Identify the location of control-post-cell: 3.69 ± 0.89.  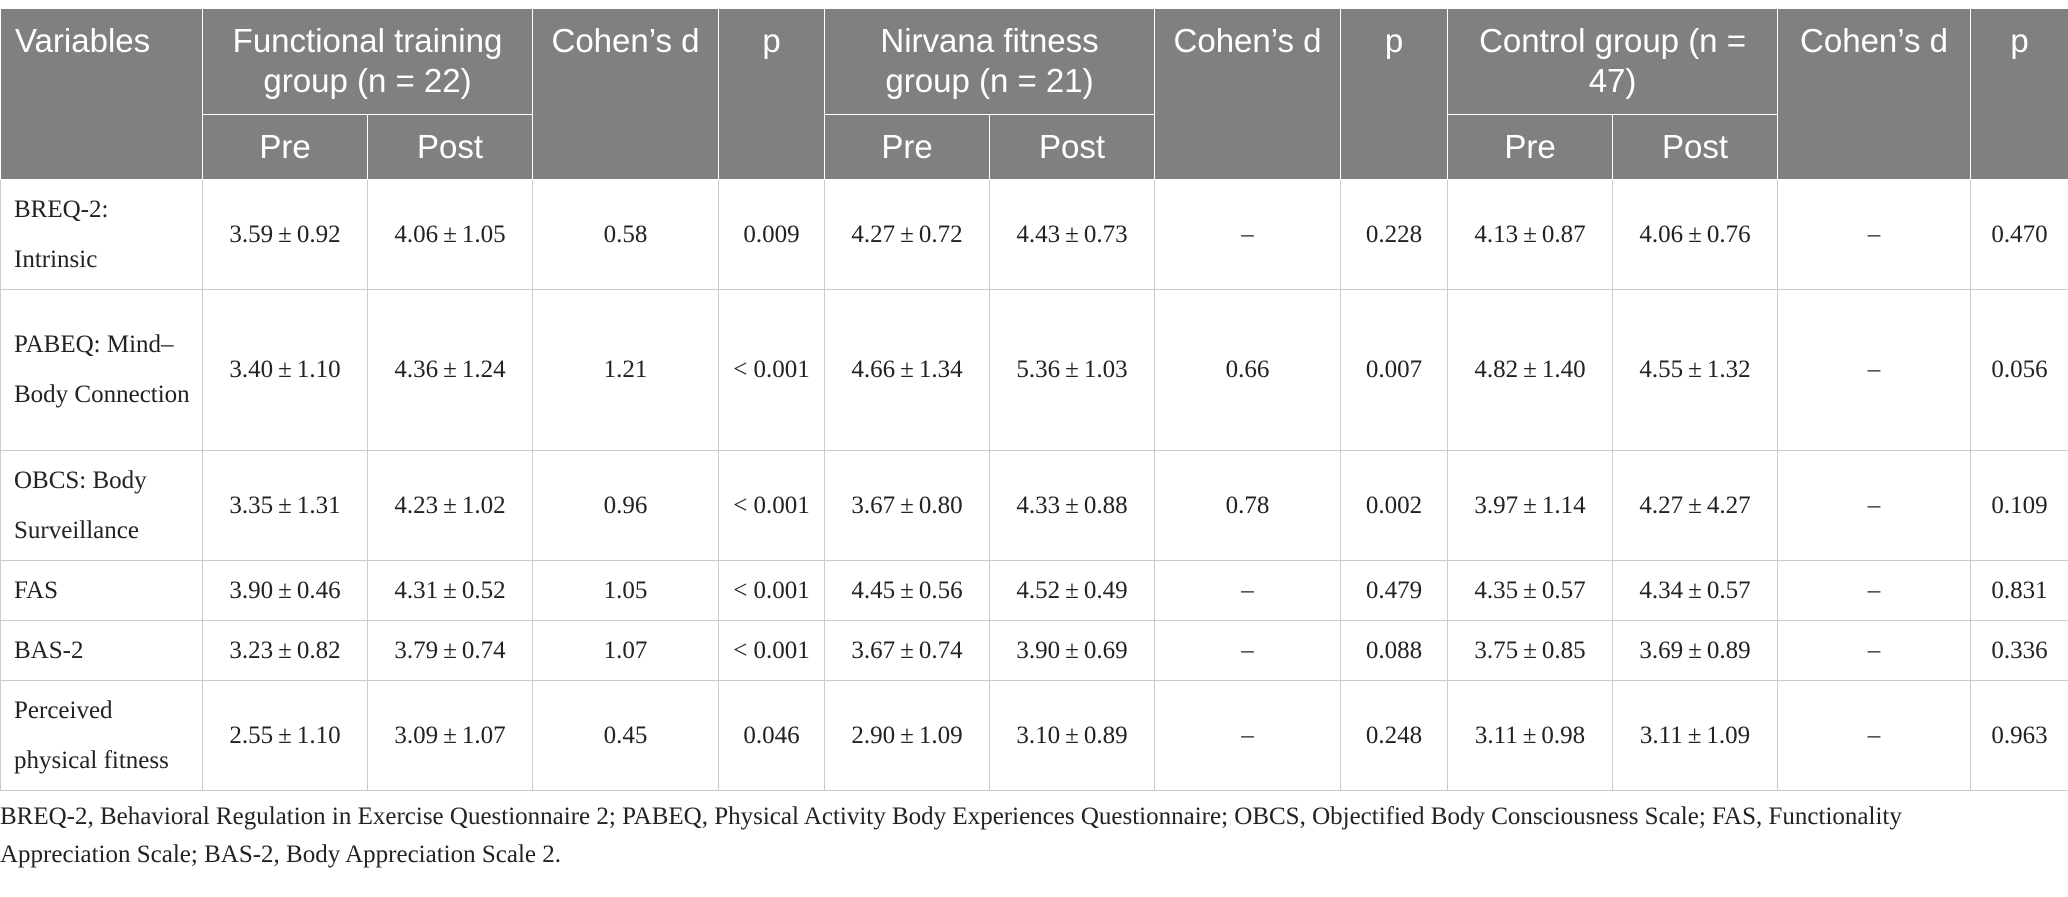
(1695, 651).